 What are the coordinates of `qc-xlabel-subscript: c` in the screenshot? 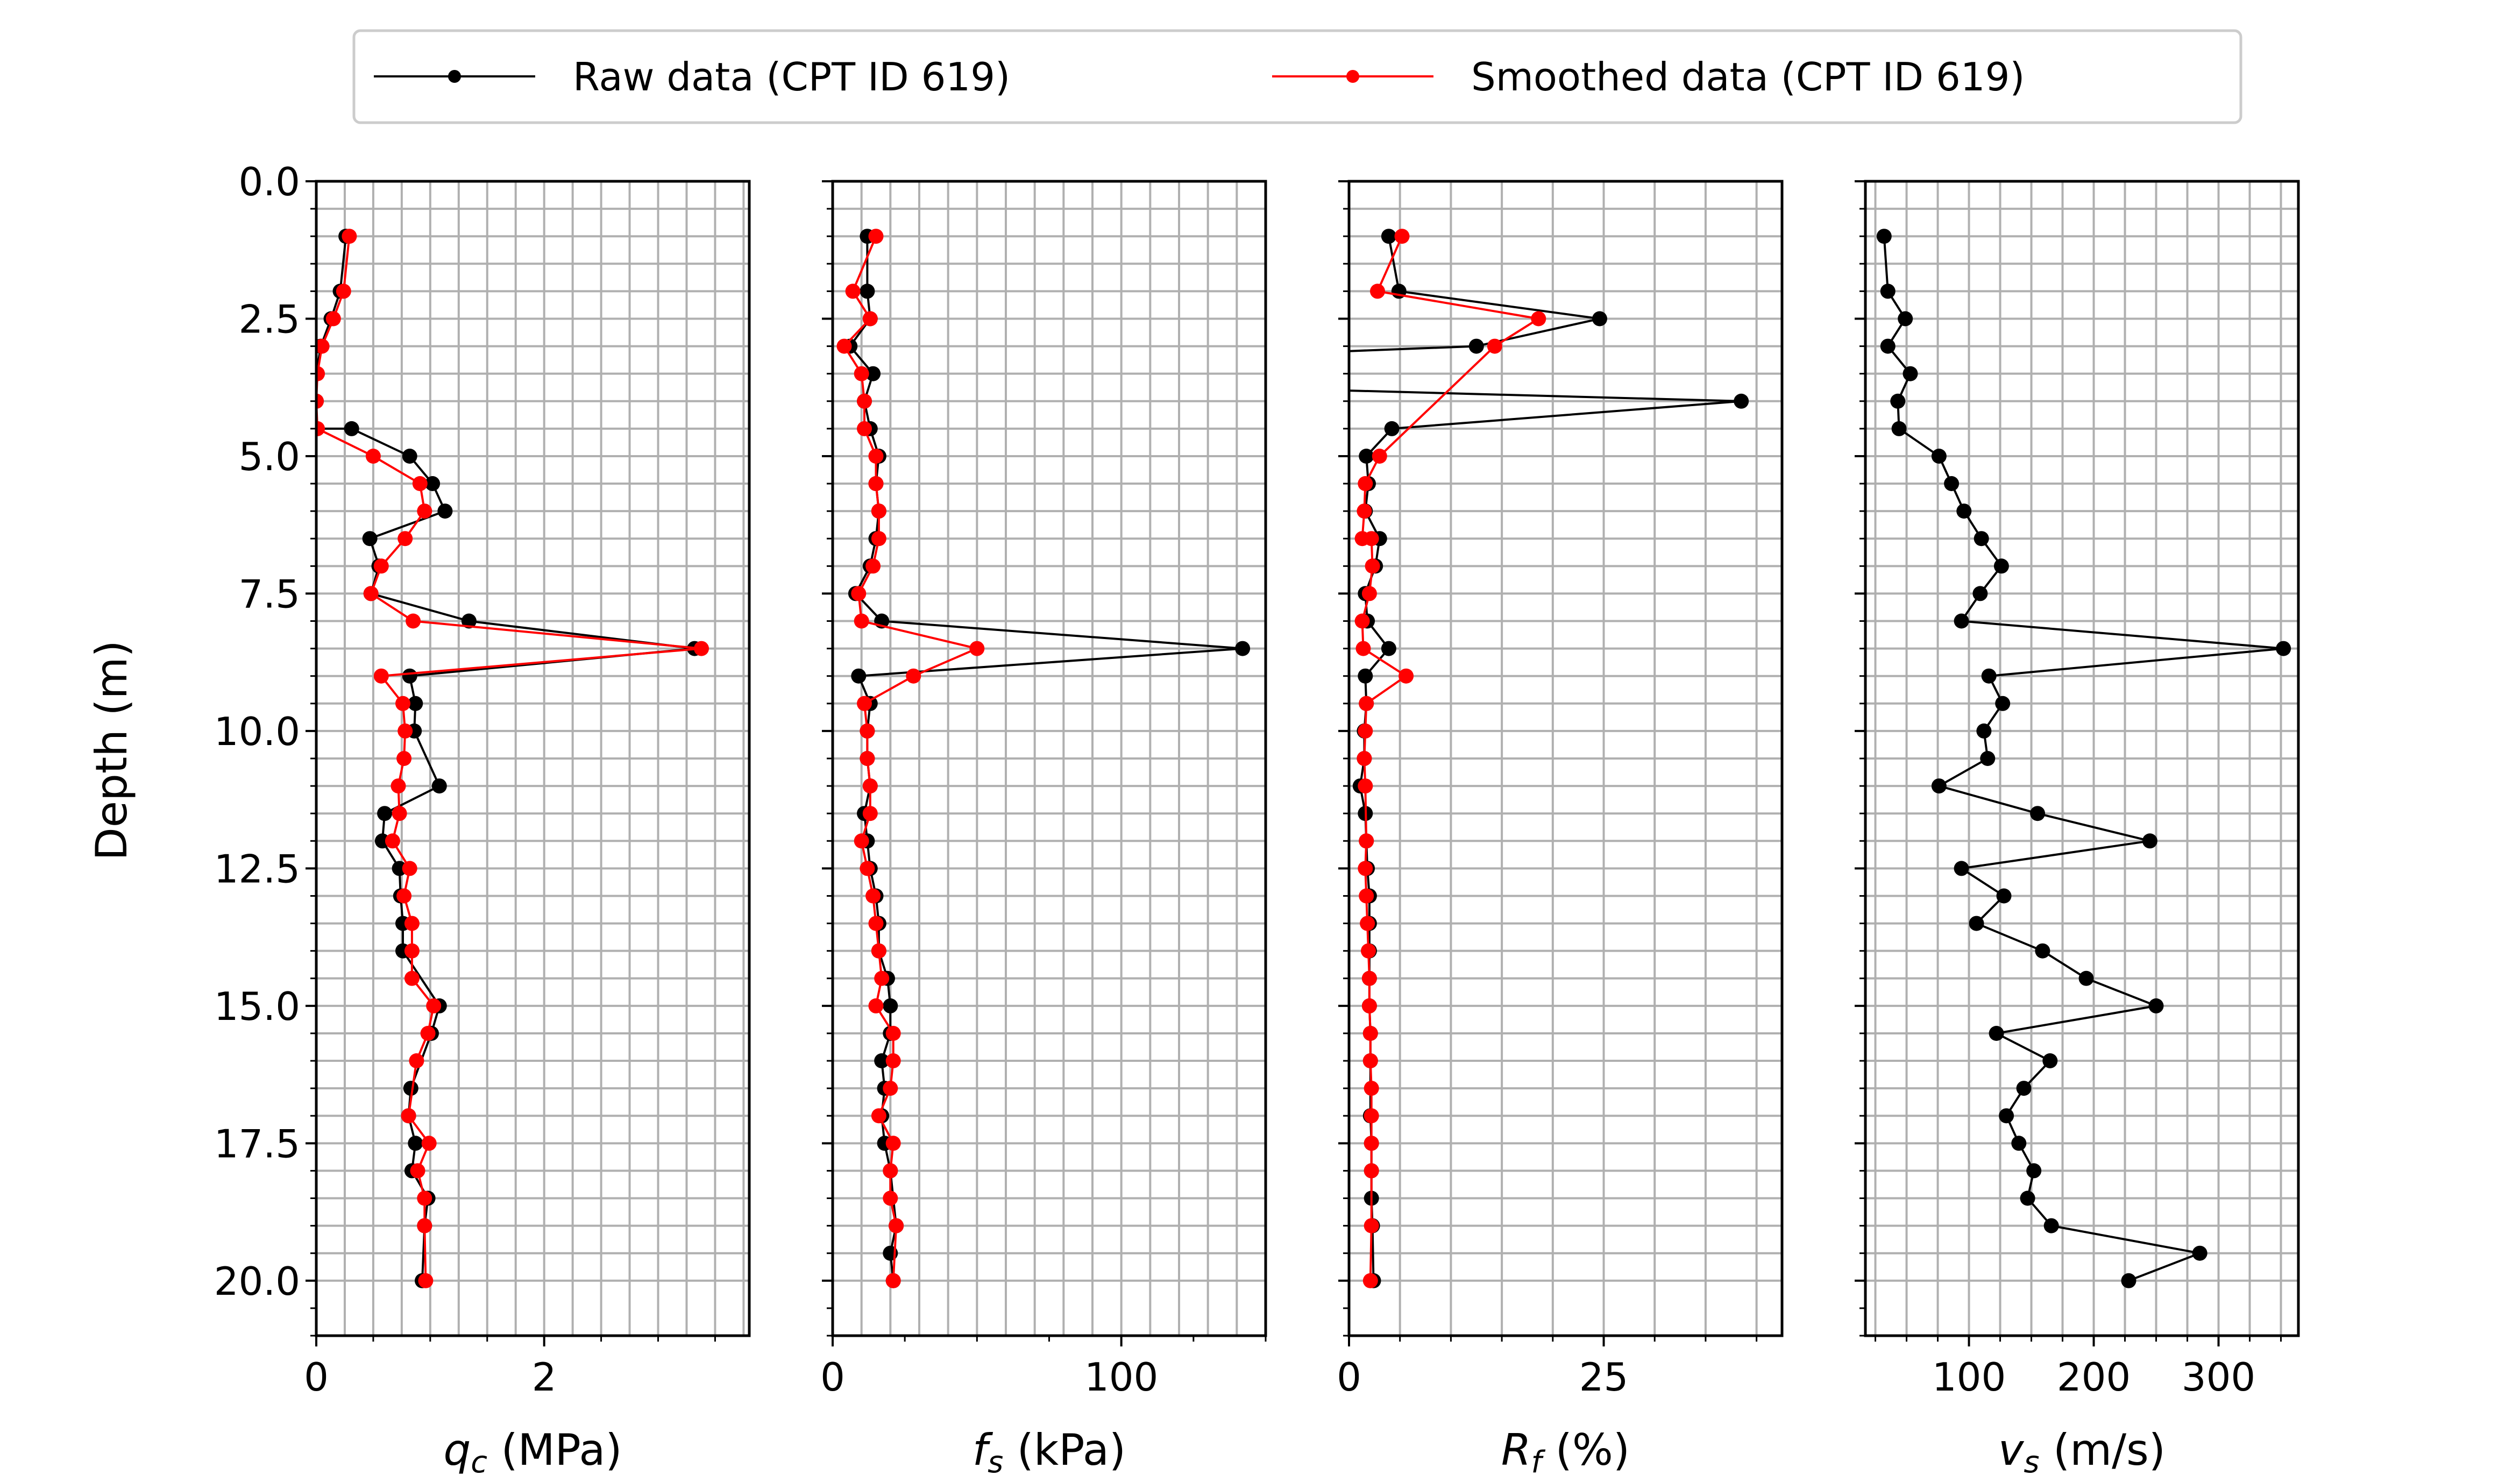 It's located at (479, 1462).